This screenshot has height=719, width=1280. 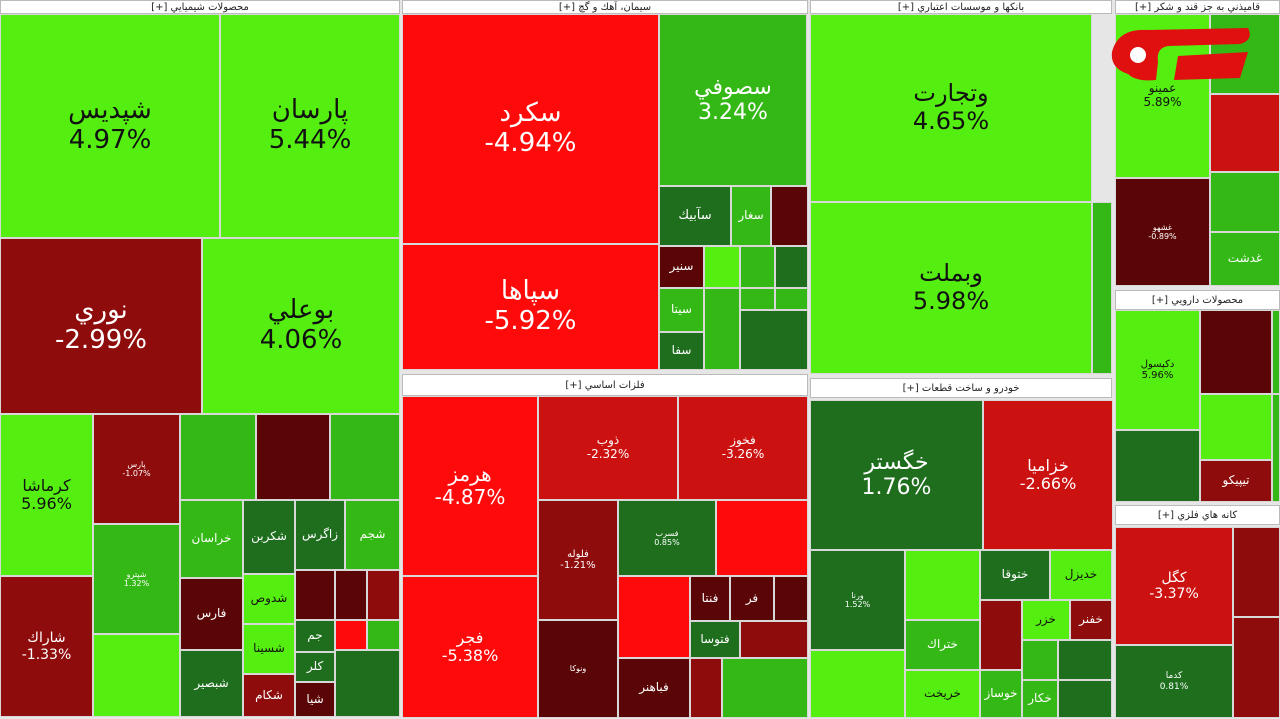 I want to click on tile-name: فنتا, so click(x=710, y=597).